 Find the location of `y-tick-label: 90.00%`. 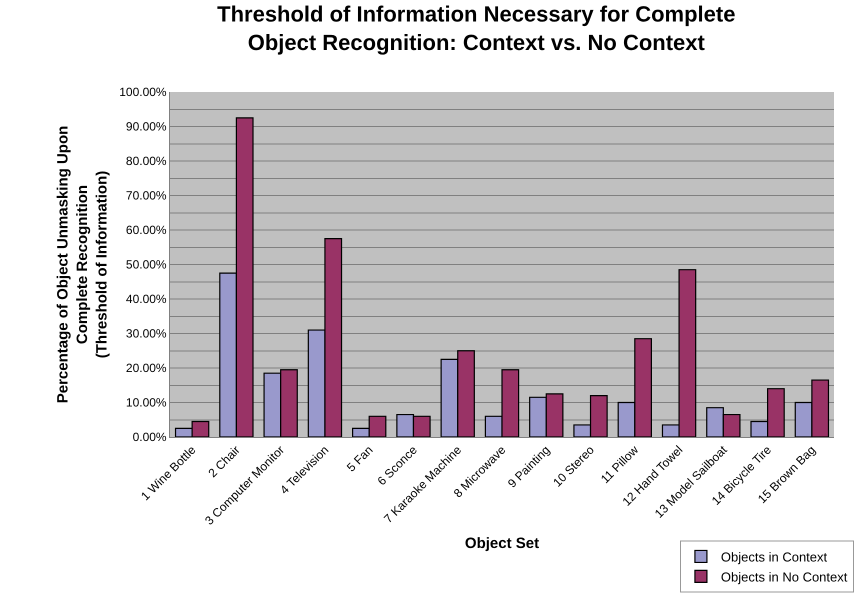

y-tick-label: 90.00% is located at coordinates (146, 127).